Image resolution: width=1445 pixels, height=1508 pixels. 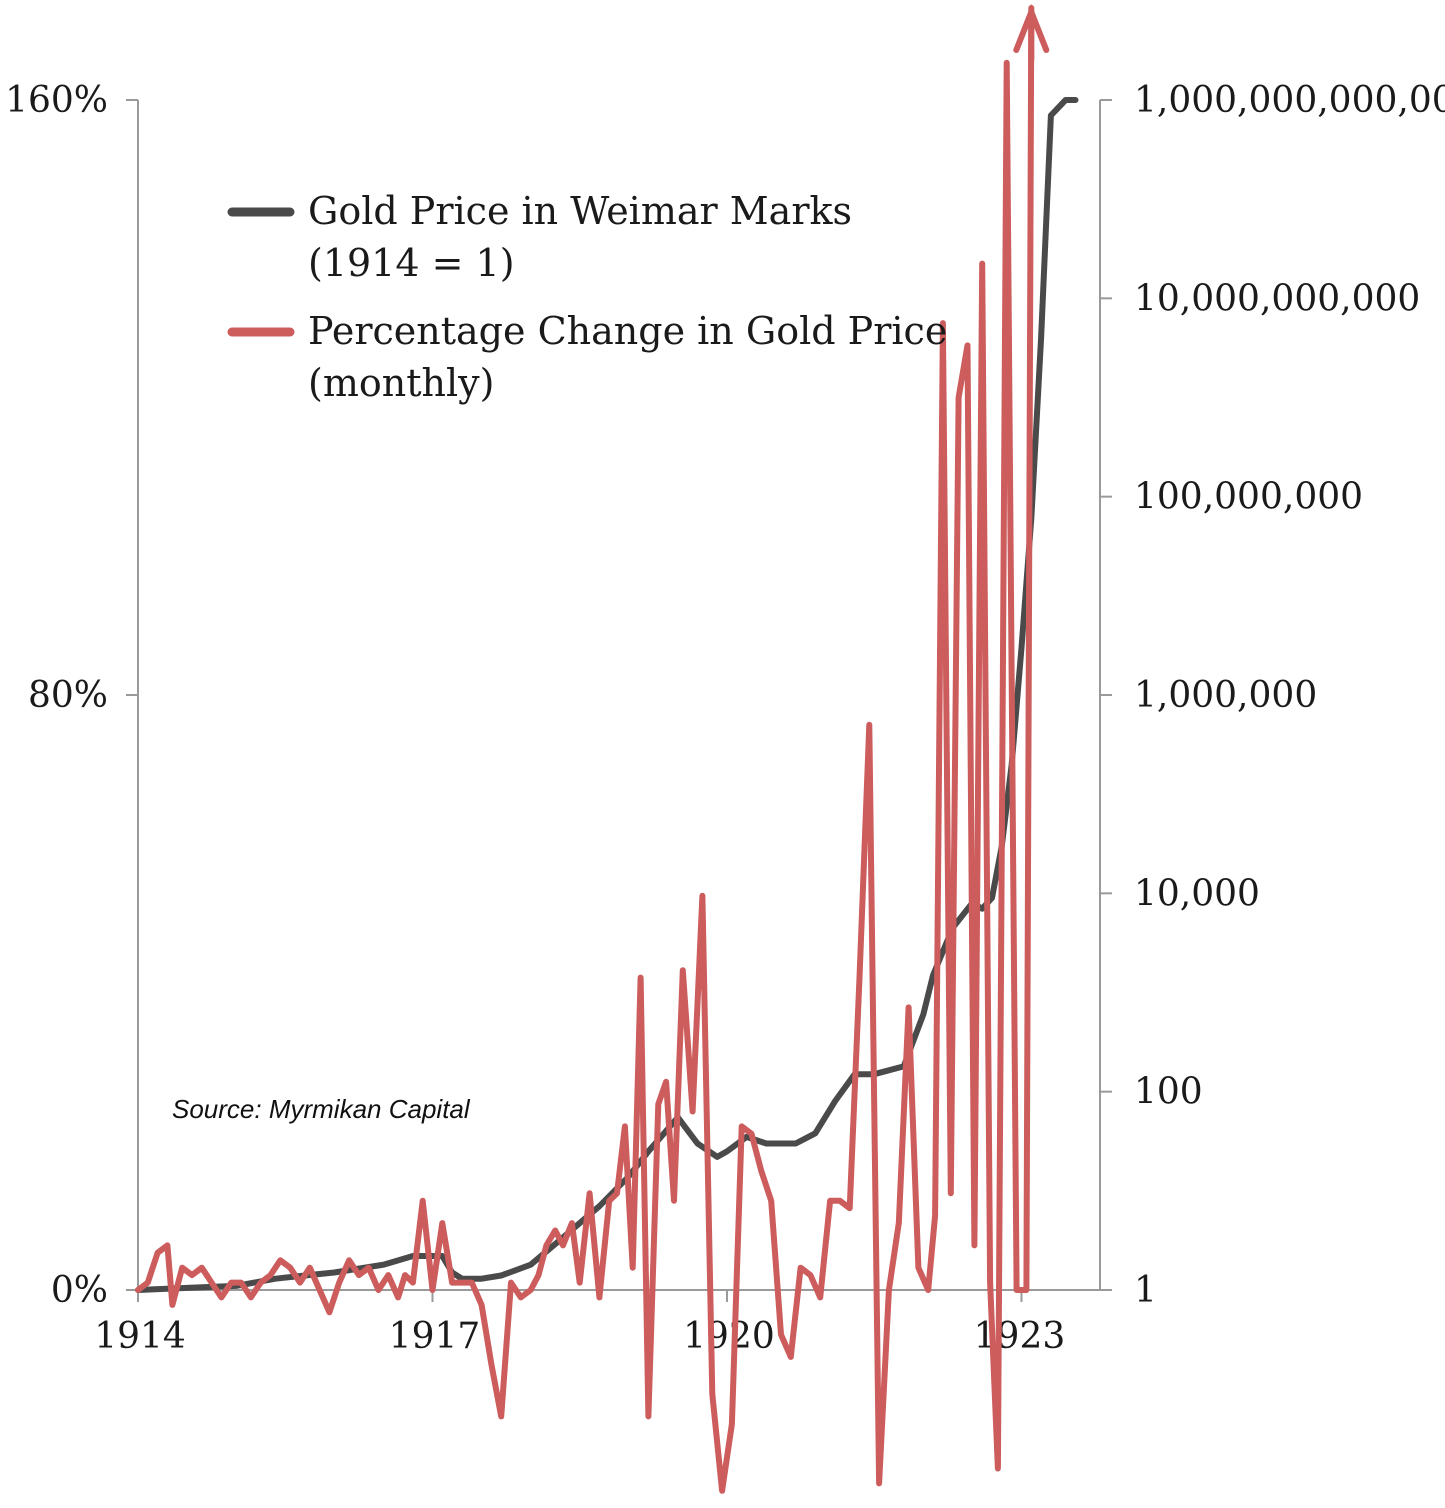 I want to click on left-tick-label: 0%, so click(x=79, y=1290).